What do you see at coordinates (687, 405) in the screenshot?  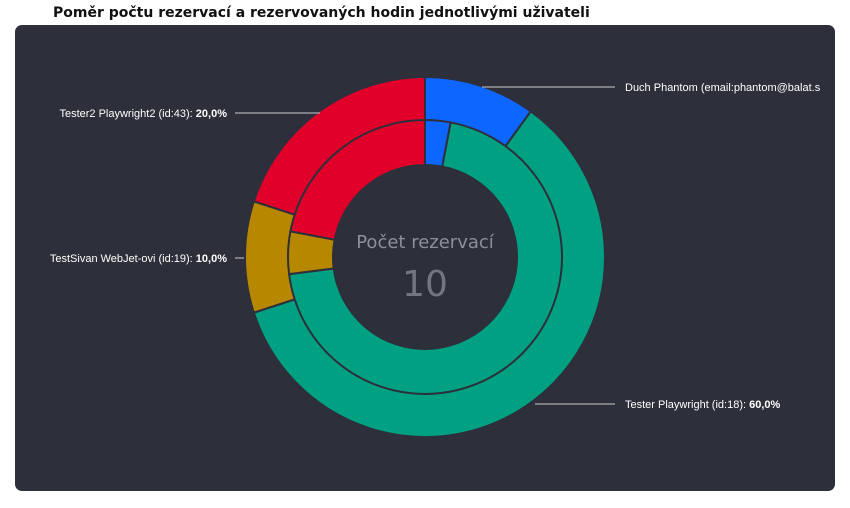 I see `callout-tester-playwright-label: Tester Playwright (id:18):` at bounding box center [687, 405].